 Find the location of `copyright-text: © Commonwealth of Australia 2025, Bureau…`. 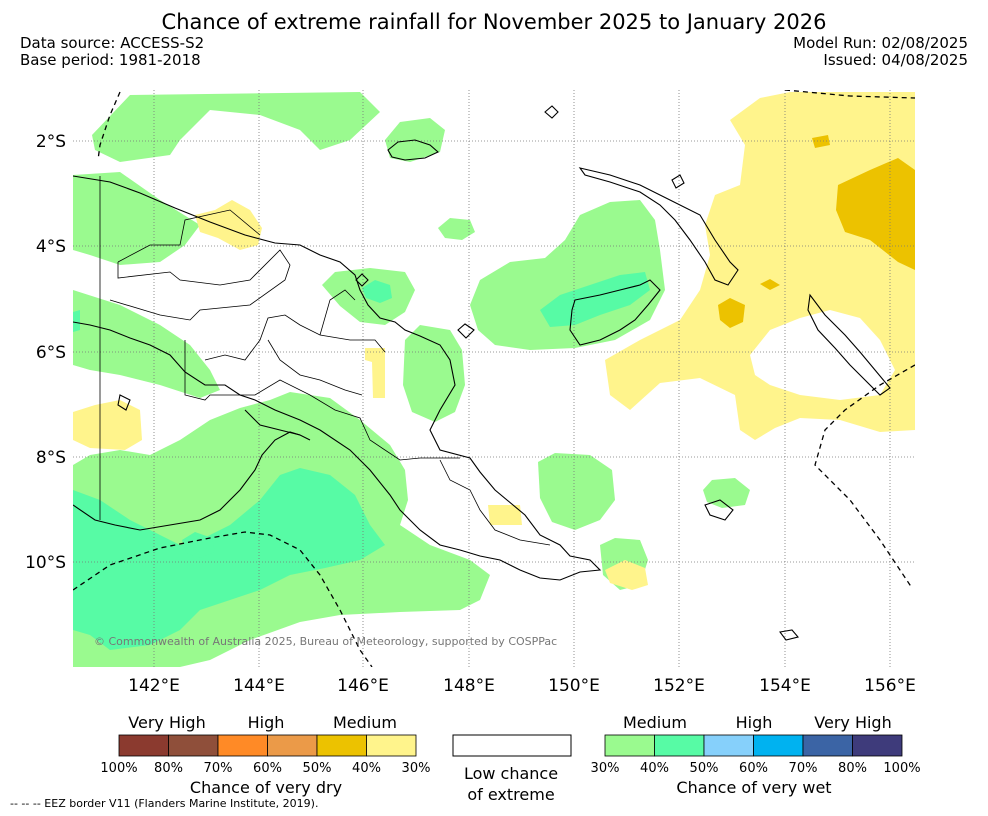

copyright-text: © Commonwealth of Australia 2025, Bureau… is located at coordinates (325, 641).